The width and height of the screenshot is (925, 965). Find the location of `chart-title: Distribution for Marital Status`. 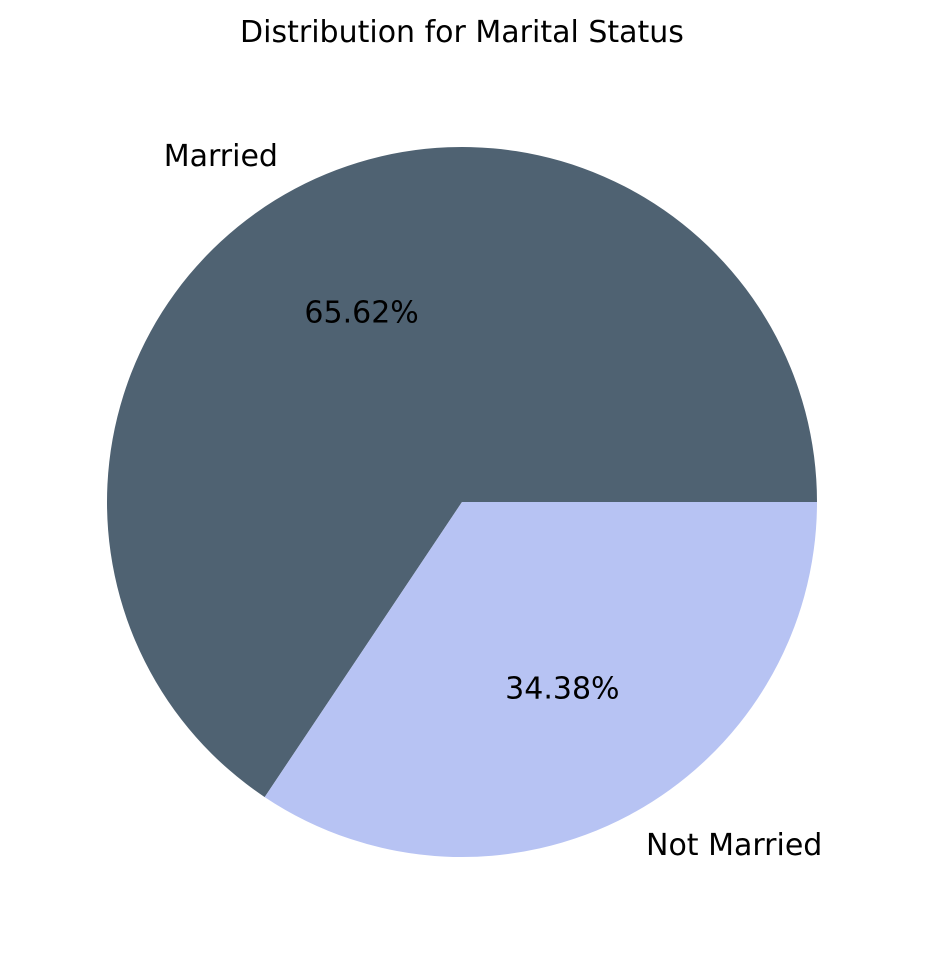

chart-title: Distribution for Marital Status is located at coordinates (462, 32).